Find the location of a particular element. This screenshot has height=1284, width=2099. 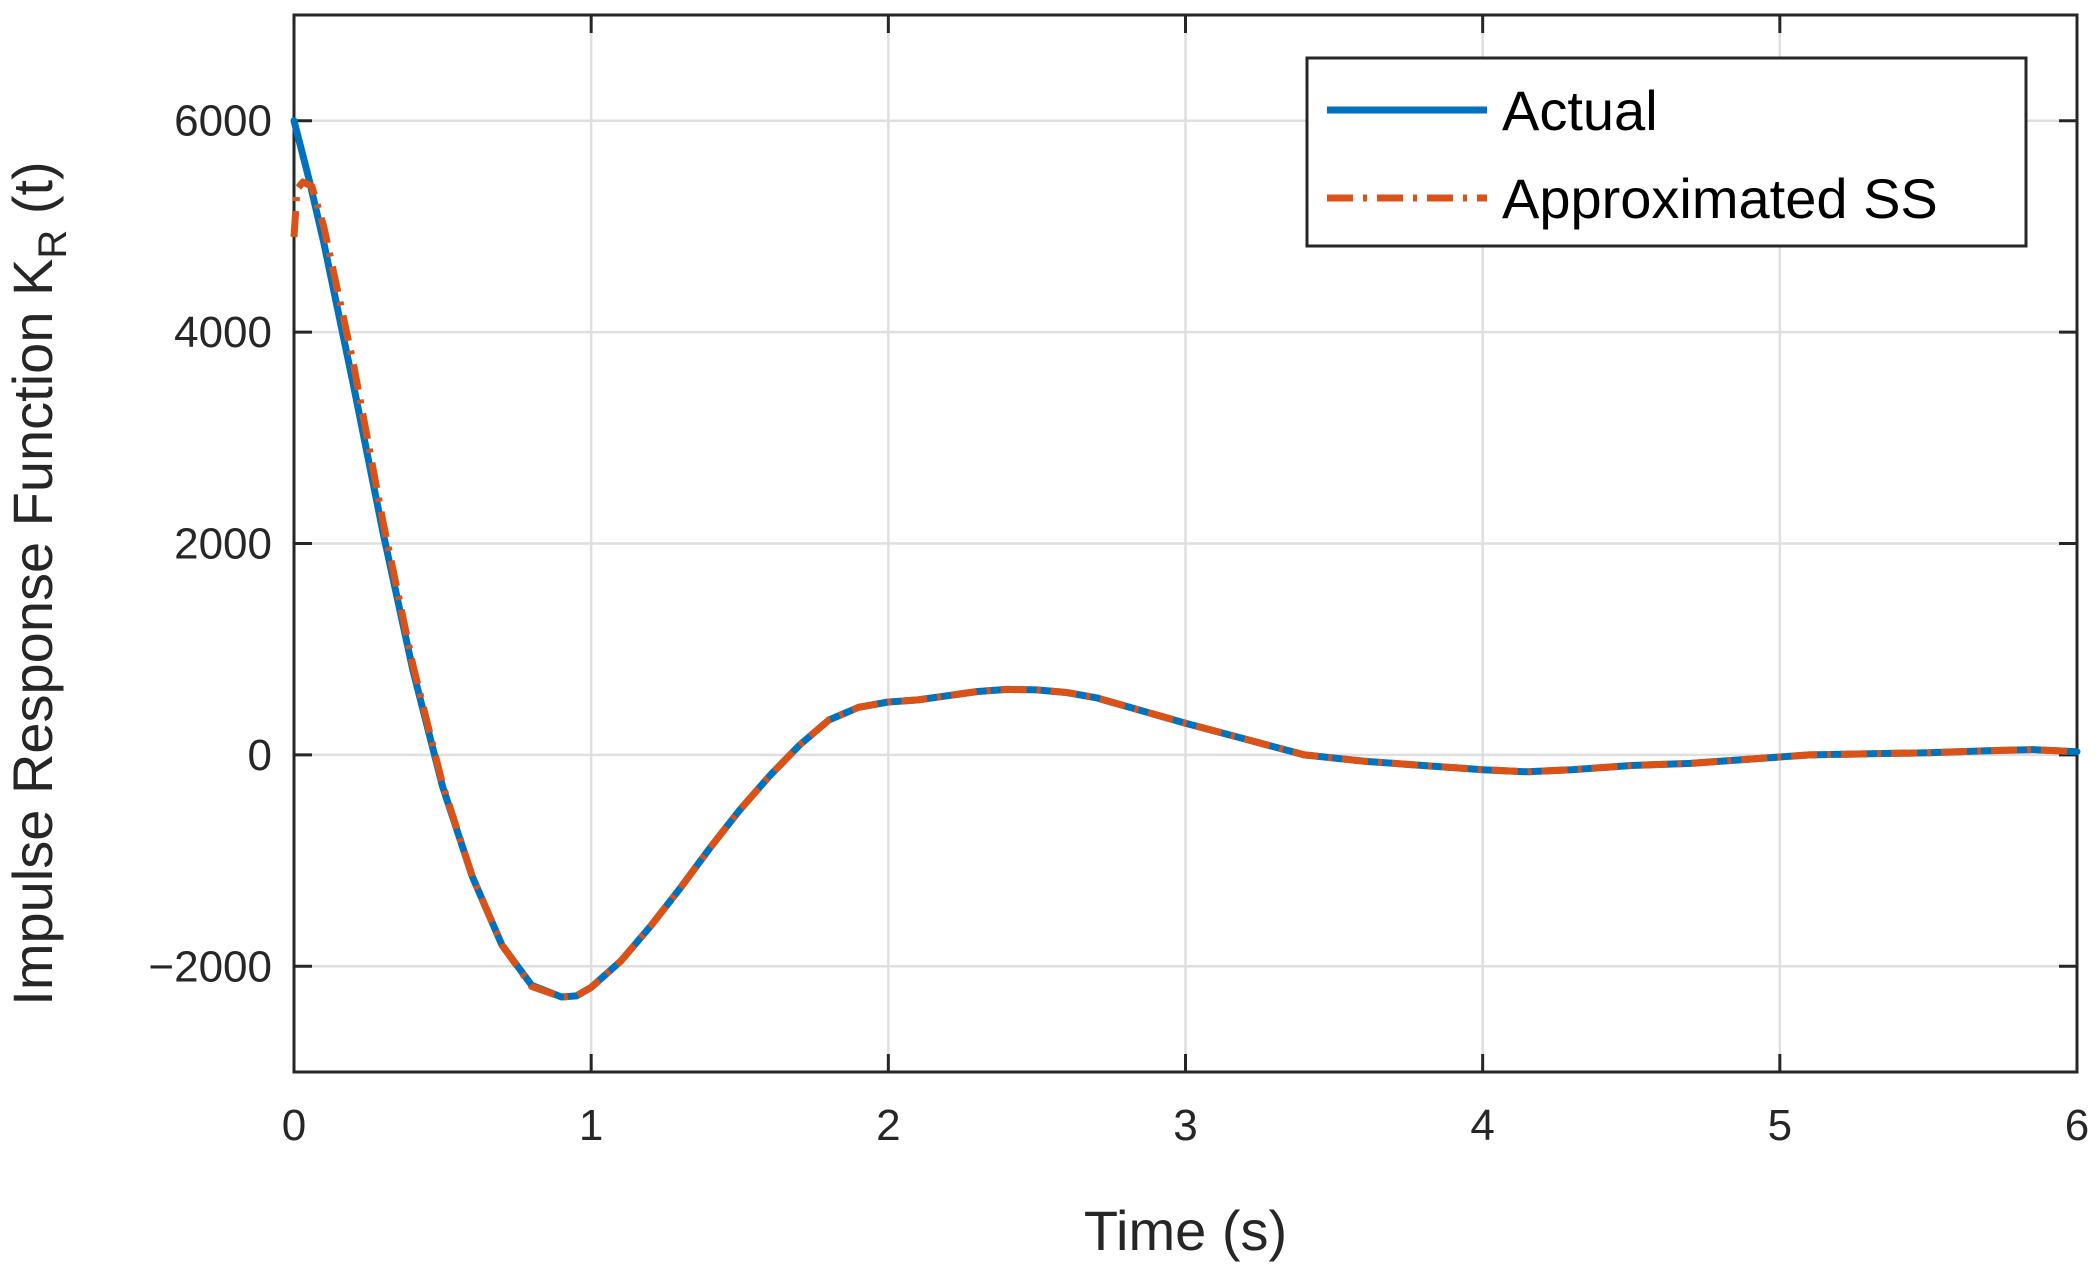

legend-label: Approximated SS is located at coordinates (1720, 198).